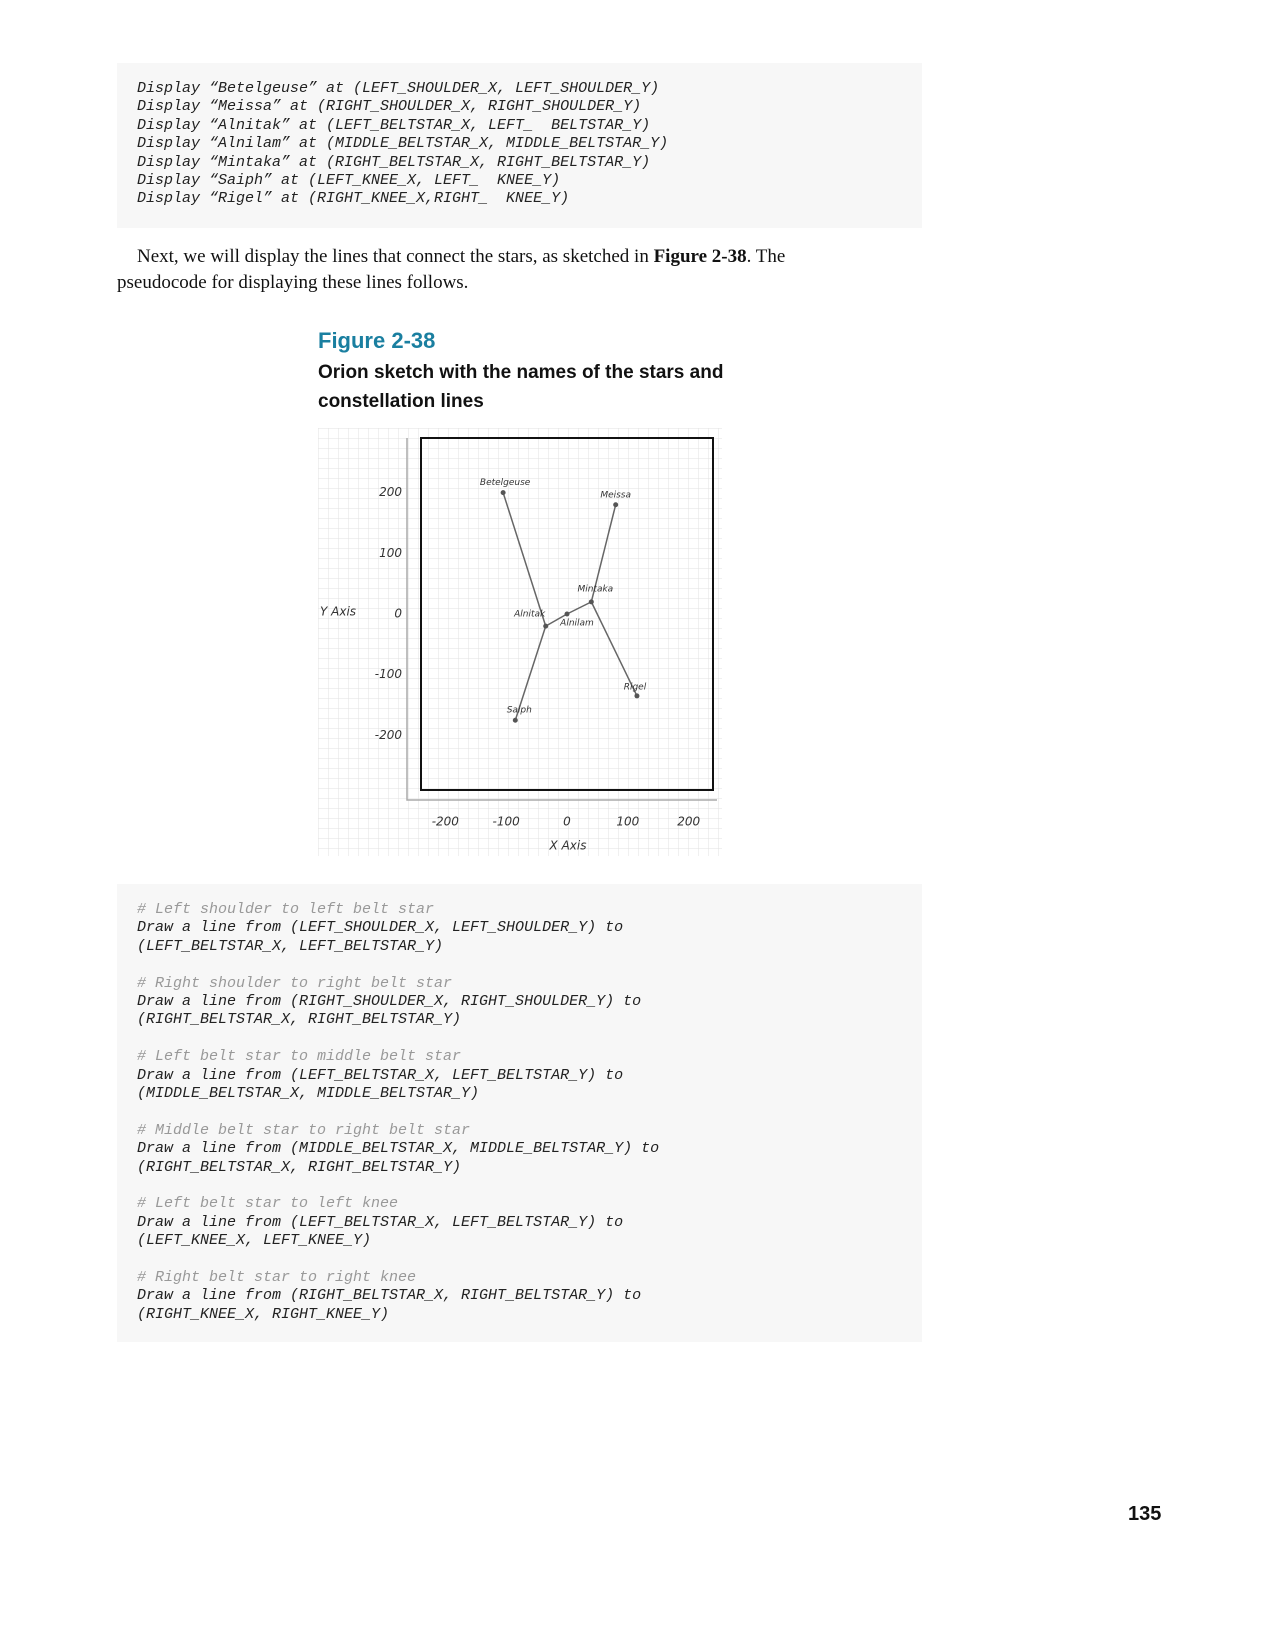  Describe the element at coordinates (507, 822) in the screenshot. I see `x-tick-label: -100` at that location.